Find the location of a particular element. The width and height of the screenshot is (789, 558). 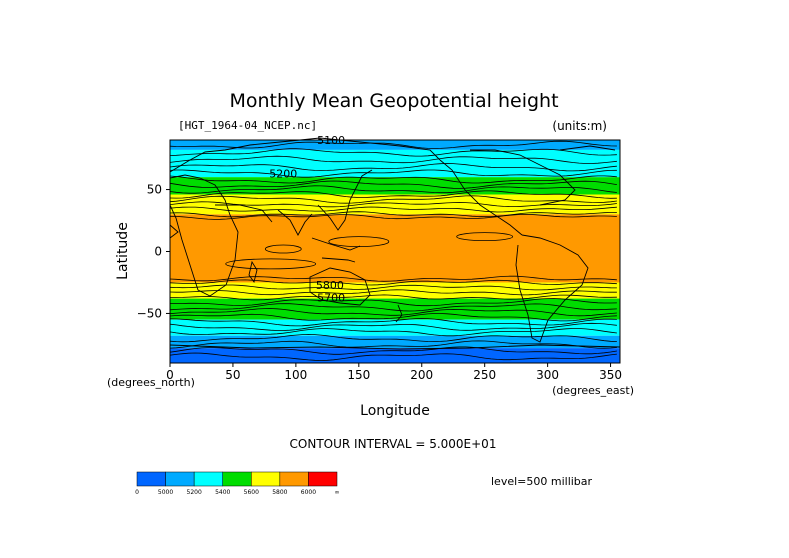

colorbar-label-2: 5200 is located at coordinates (194, 492).